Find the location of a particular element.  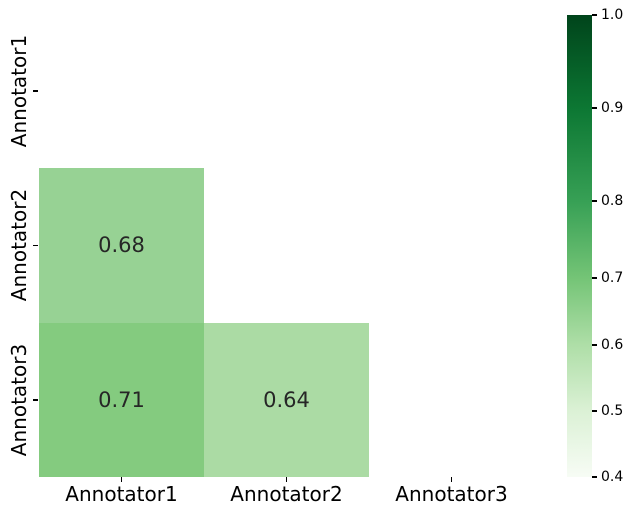

cell-value: 0.64 is located at coordinates (286, 399).